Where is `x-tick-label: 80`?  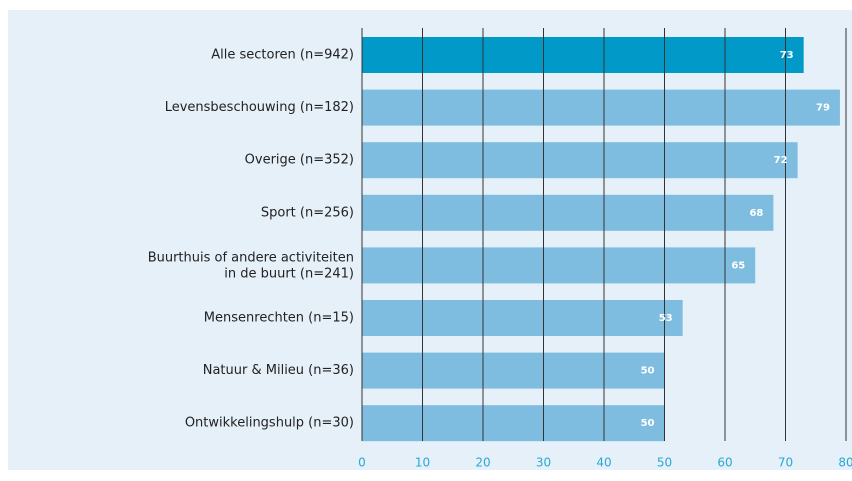 x-tick-label: 80 is located at coordinates (845, 463).